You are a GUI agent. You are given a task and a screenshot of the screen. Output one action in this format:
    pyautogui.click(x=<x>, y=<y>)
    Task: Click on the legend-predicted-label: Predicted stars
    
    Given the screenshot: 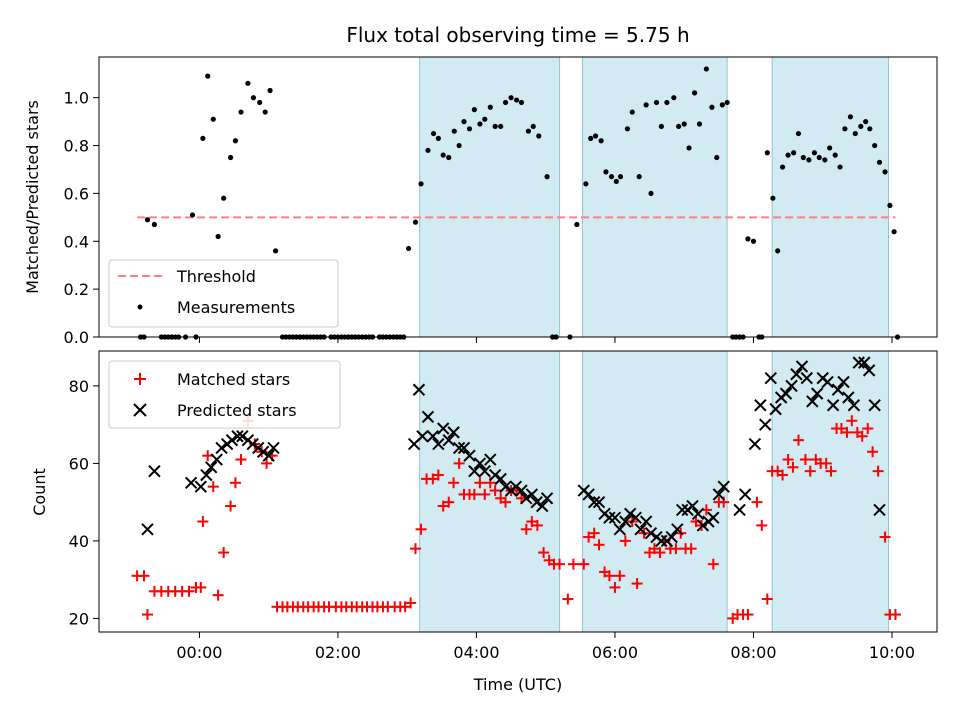 What is the action you would take?
    pyautogui.click(x=237, y=410)
    